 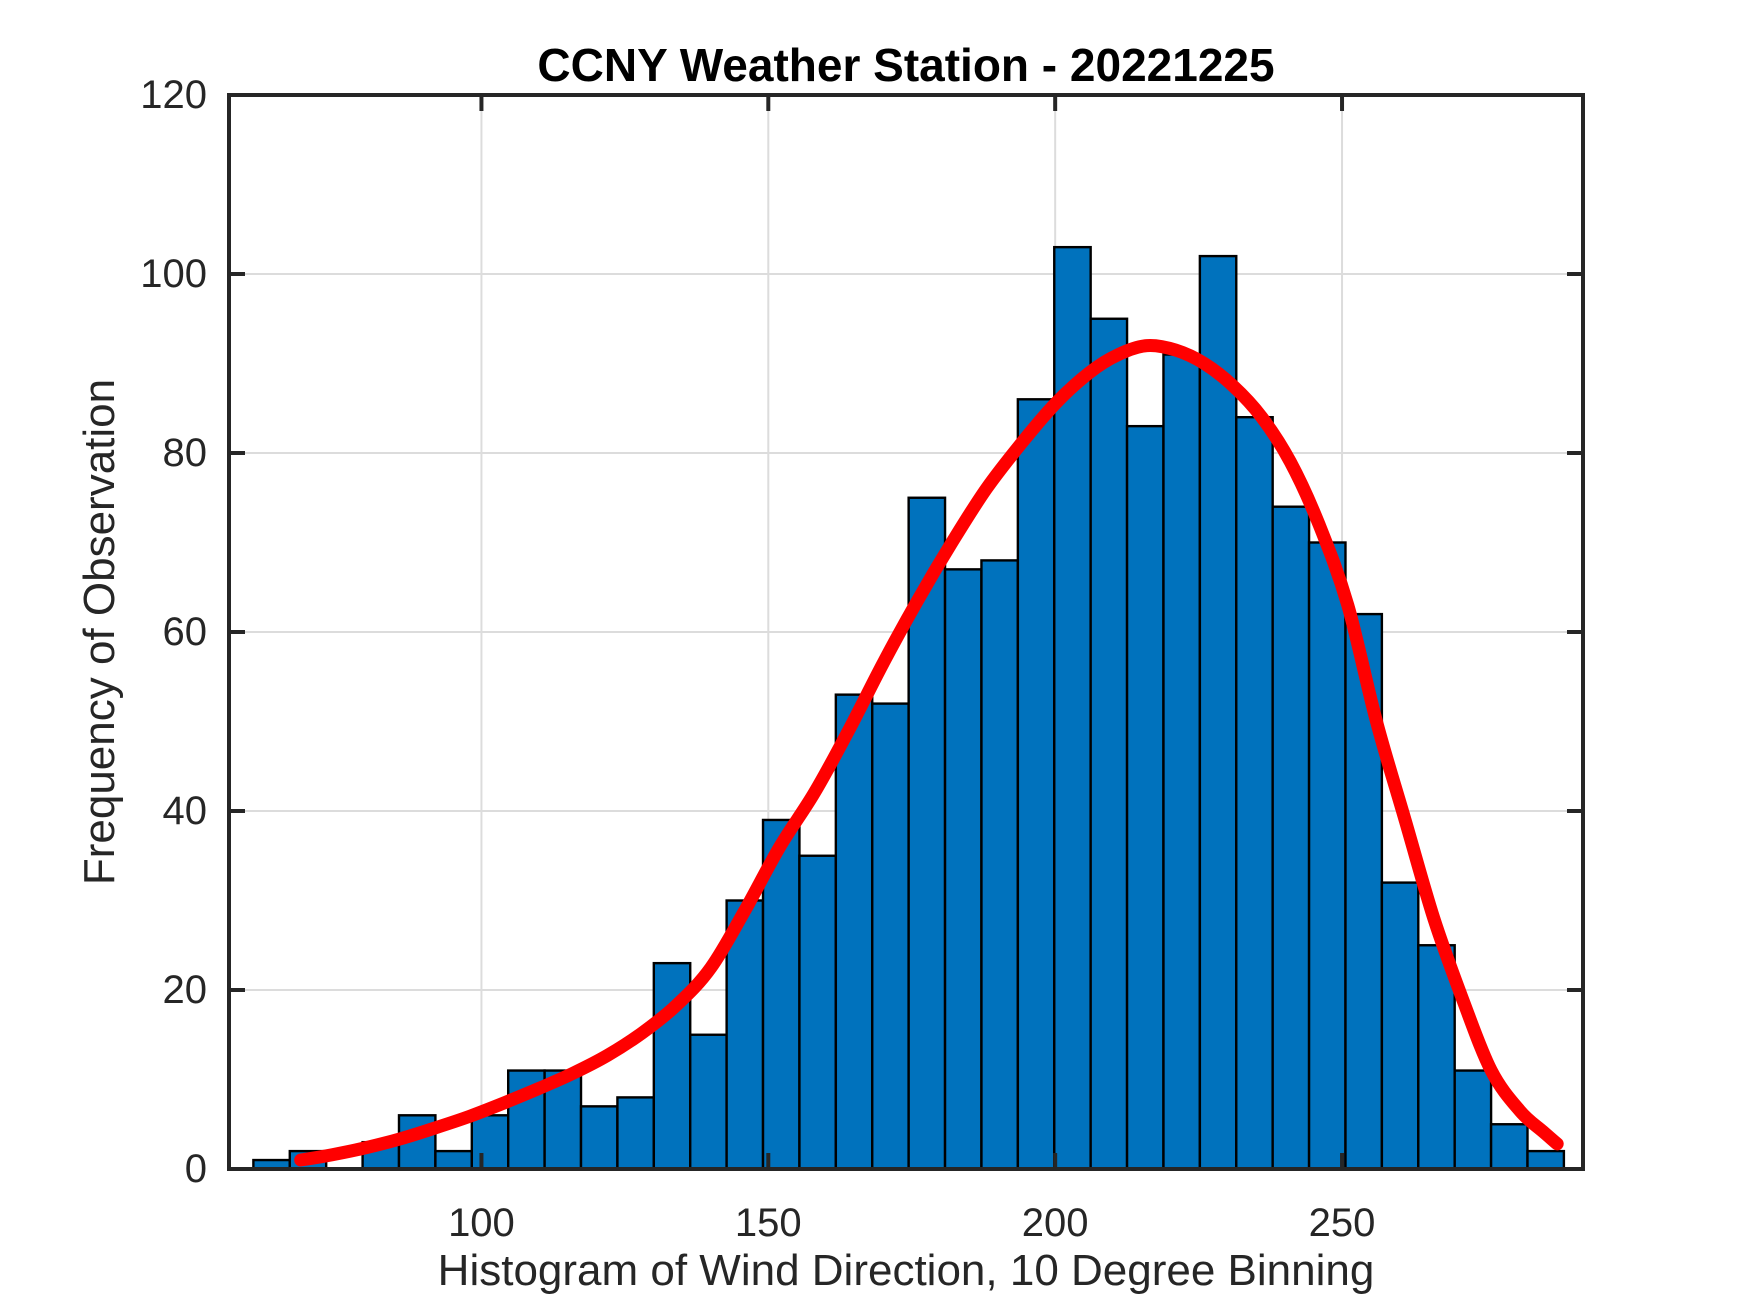 I want to click on y-tick-label: 80, so click(x=185, y=453).